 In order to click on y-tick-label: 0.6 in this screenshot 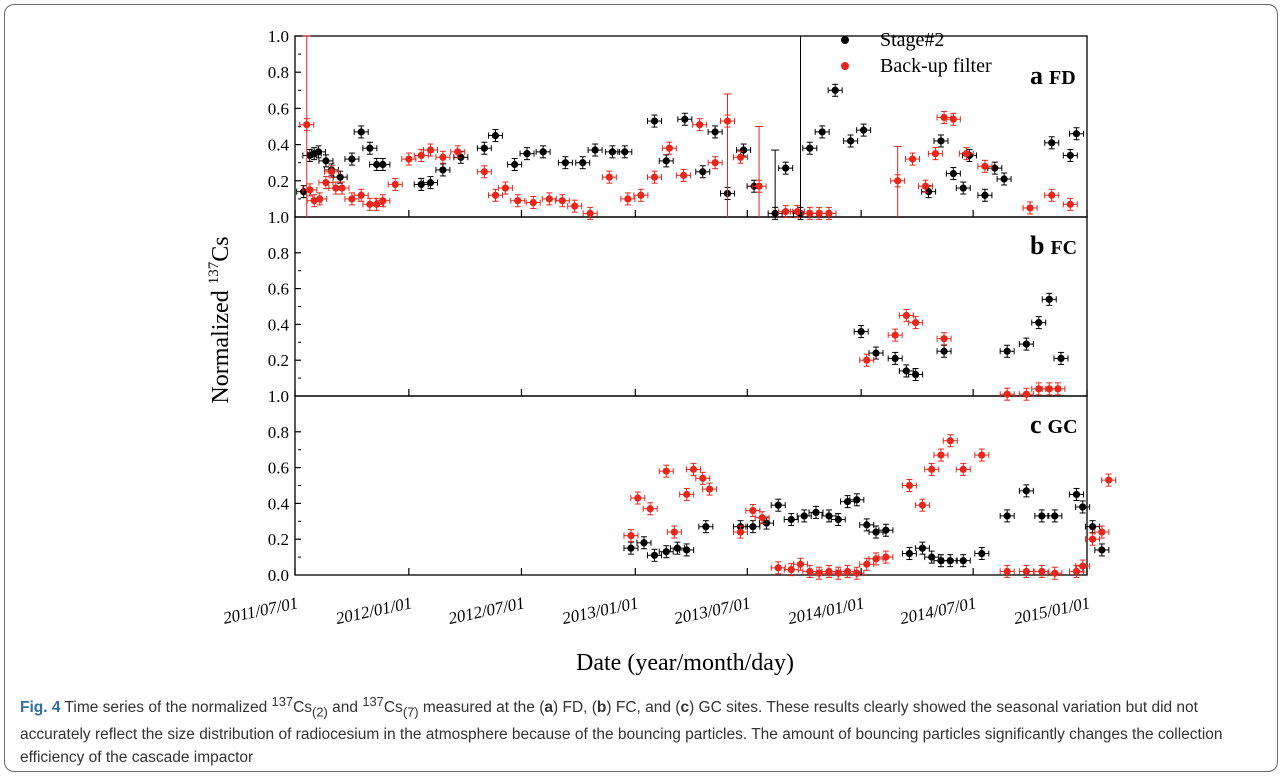, I will do `click(278, 108)`.